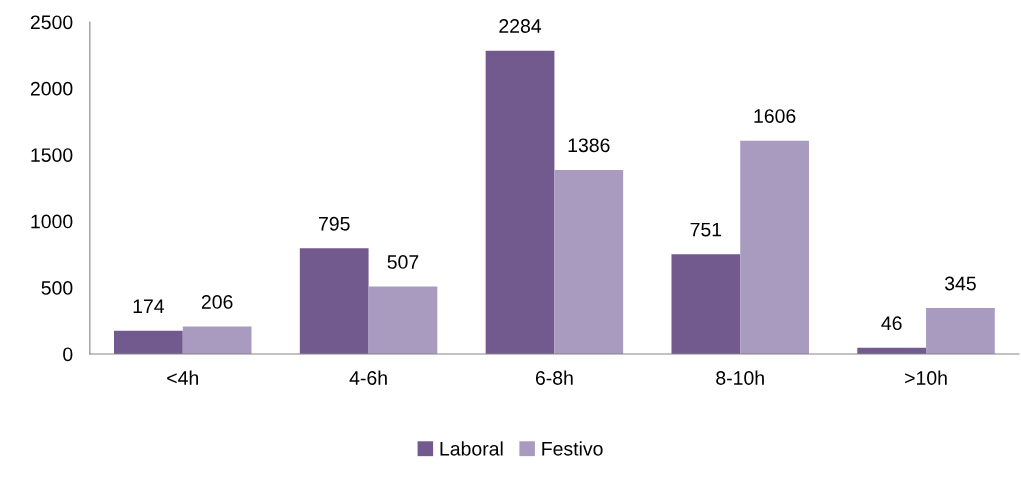 The width and height of the screenshot is (1021, 477). What do you see at coordinates (51, 22) in the screenshot?
I see `y-tick-label: 2500` at bounding box center [51, 22].